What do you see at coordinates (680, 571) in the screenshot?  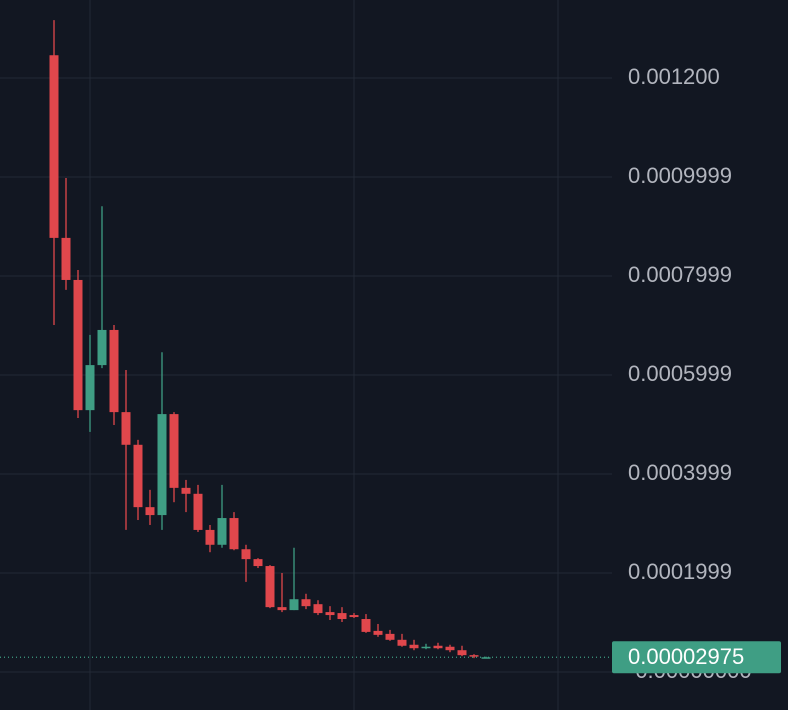 I see `y-tick-label: 0.0001999` at bounding box center [680, 571].